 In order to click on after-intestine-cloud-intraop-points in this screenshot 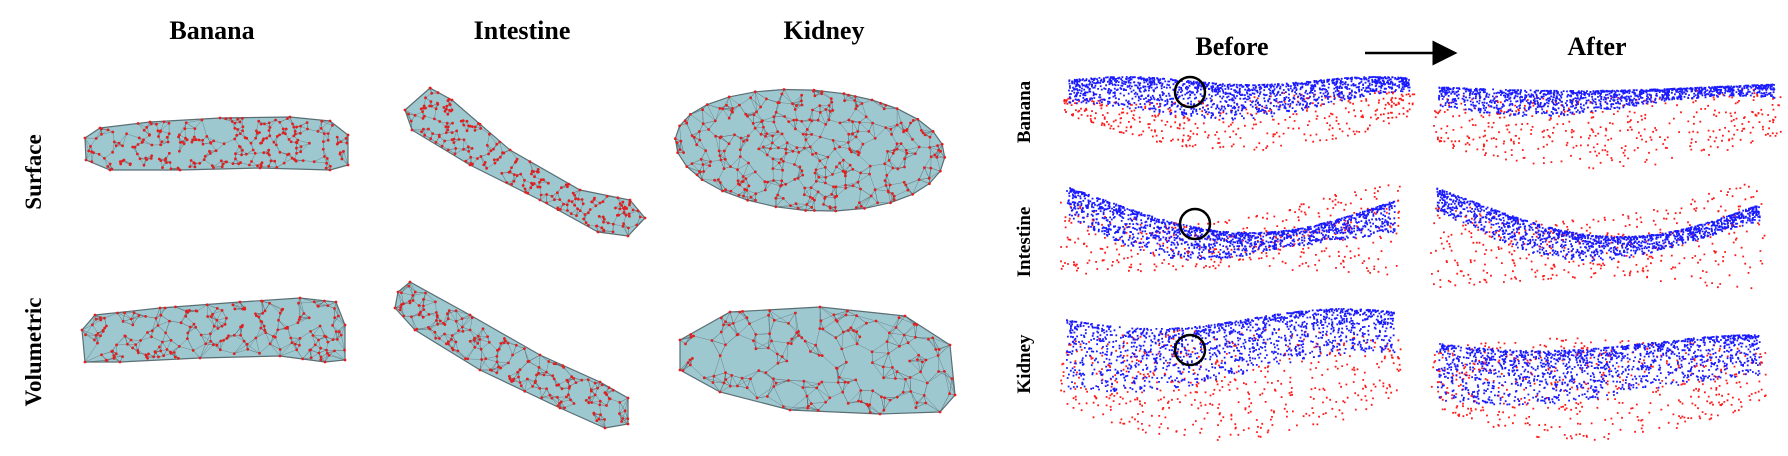, I will do `click(1598, 224)`.